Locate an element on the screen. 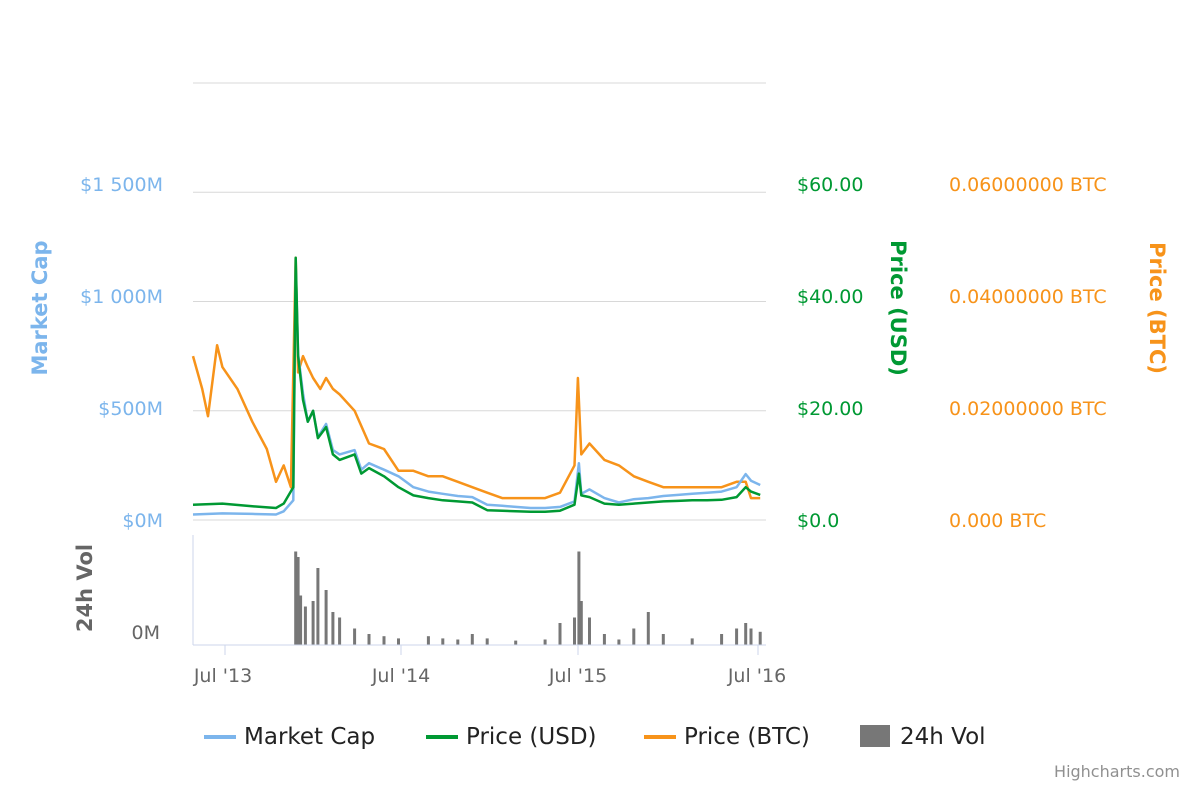 The image size is (1200, 808). legend-item-price-btc: Price (BTC) is located at coordinates (727, 737).